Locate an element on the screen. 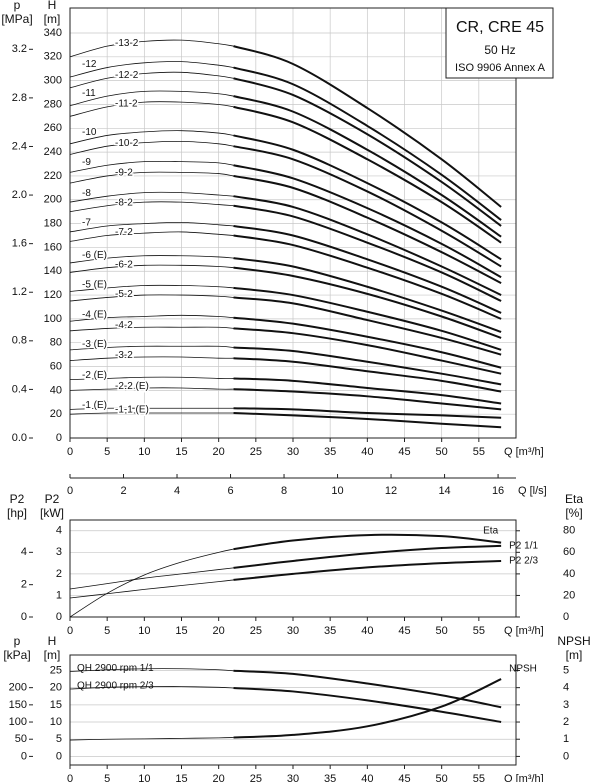 The image size is (596, 782). y3-tick-label: 0 is located at coordinates (24, 617).